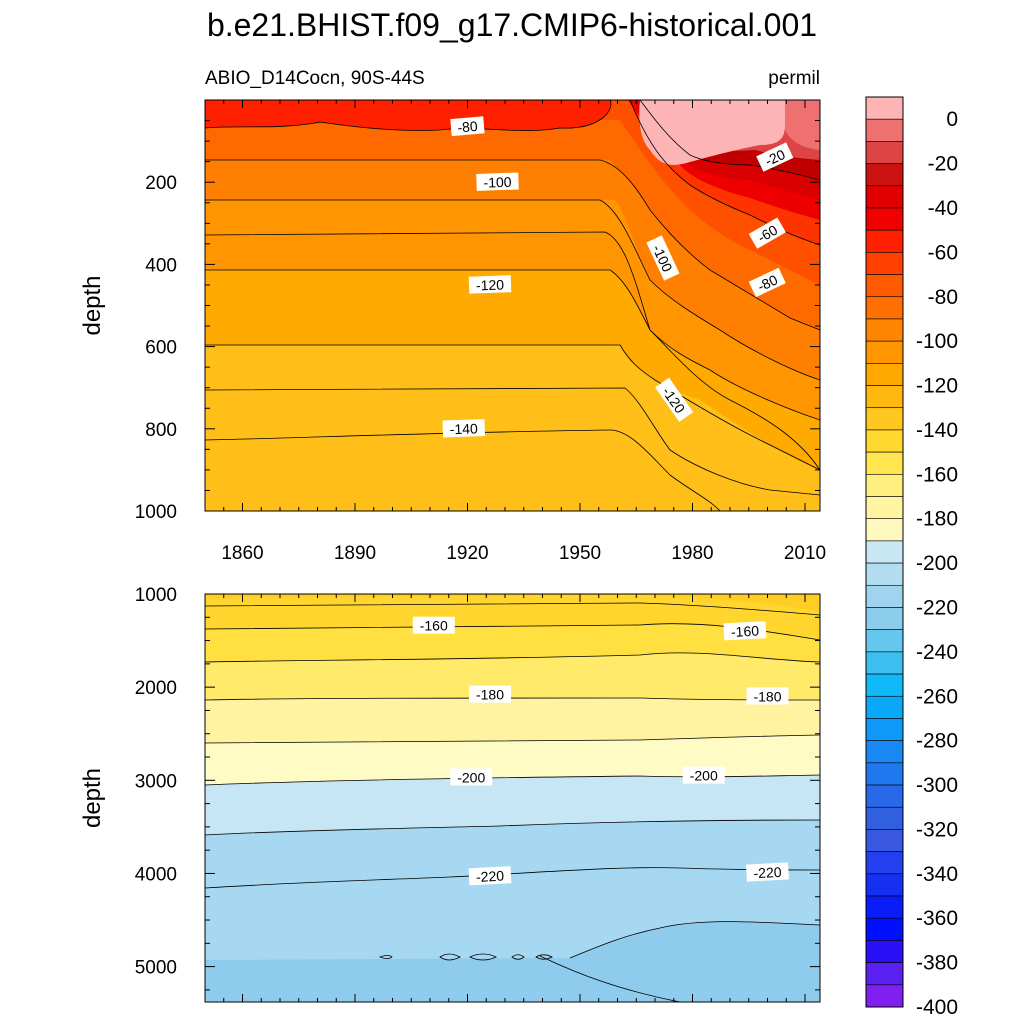 Image resolution: width=1024 pixels, height=1024 pixels. I want to click on svg-text: -120, so click(490, 284).